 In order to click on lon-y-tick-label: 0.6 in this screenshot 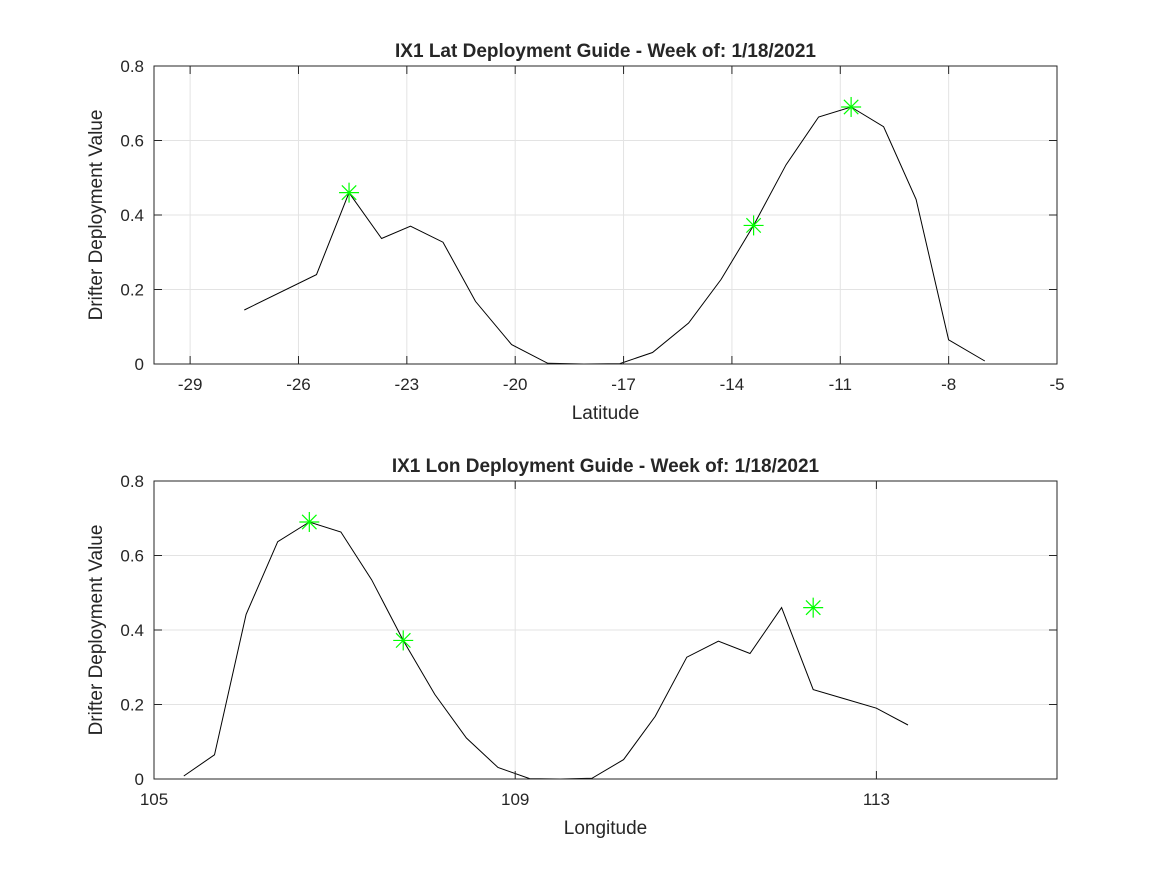, I will do `click(132, 556)`.